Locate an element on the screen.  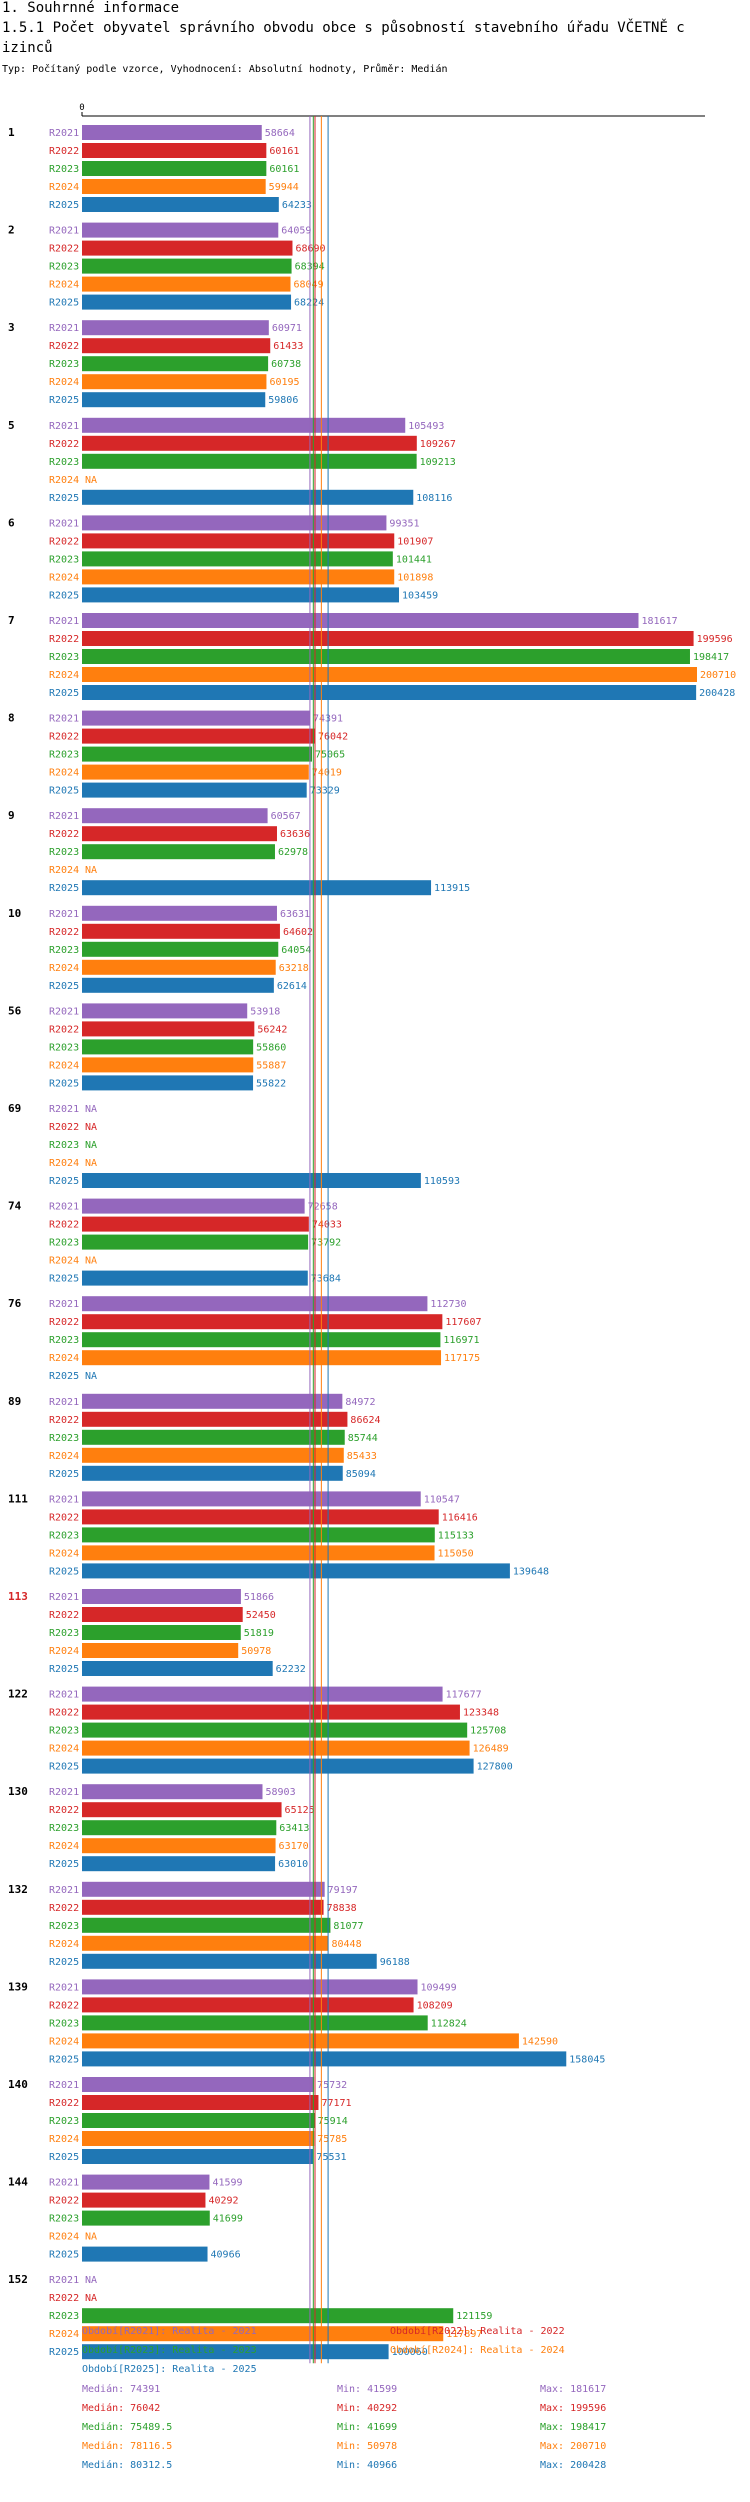
min-stat: Min: 40966 is located at coordinates (367, 2465).